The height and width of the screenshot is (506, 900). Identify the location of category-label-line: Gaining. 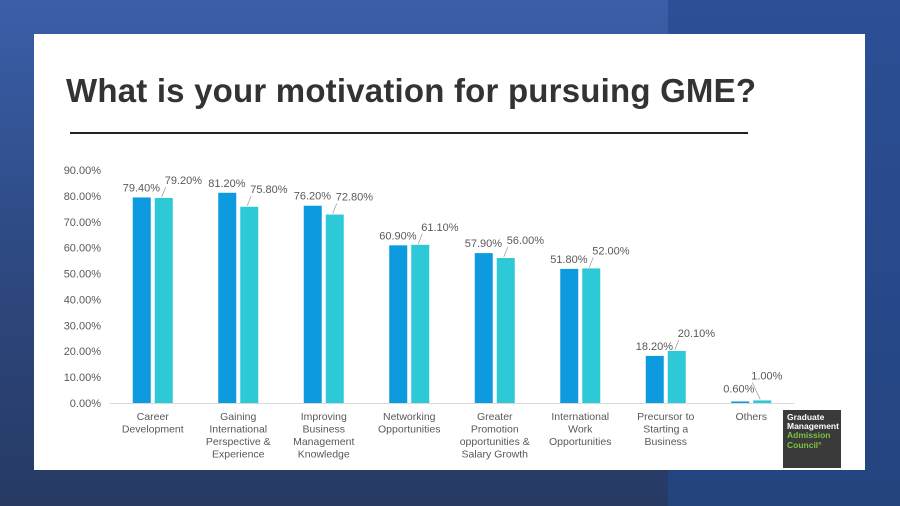
(238, 417).